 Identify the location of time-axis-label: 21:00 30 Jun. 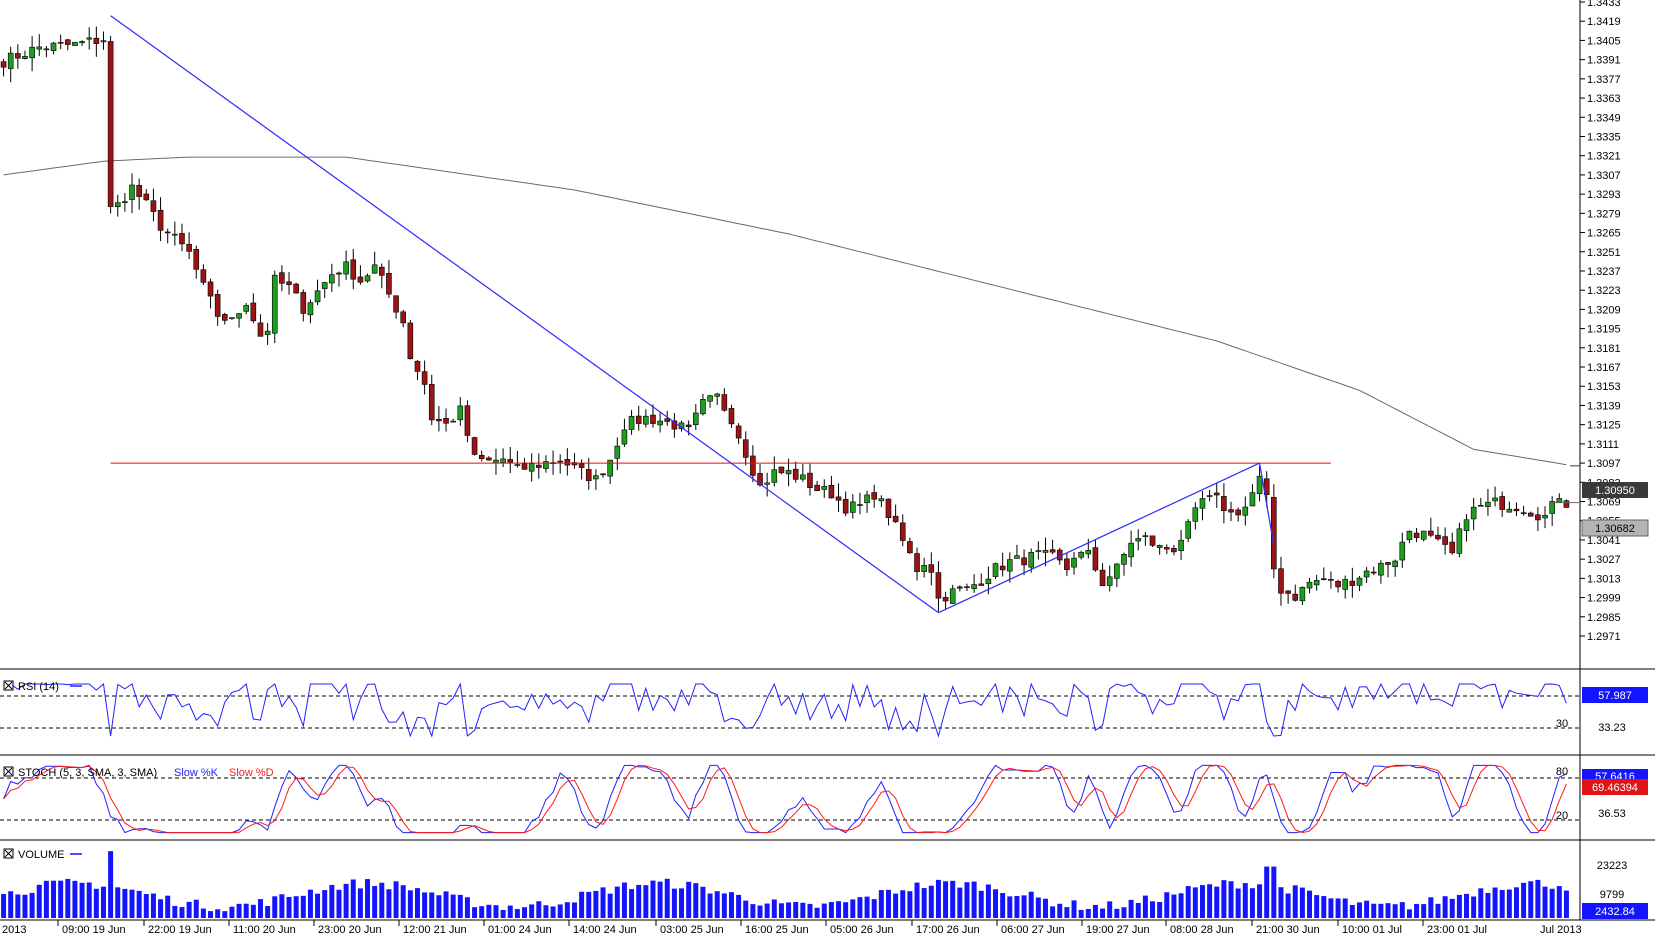
(1288, 930).